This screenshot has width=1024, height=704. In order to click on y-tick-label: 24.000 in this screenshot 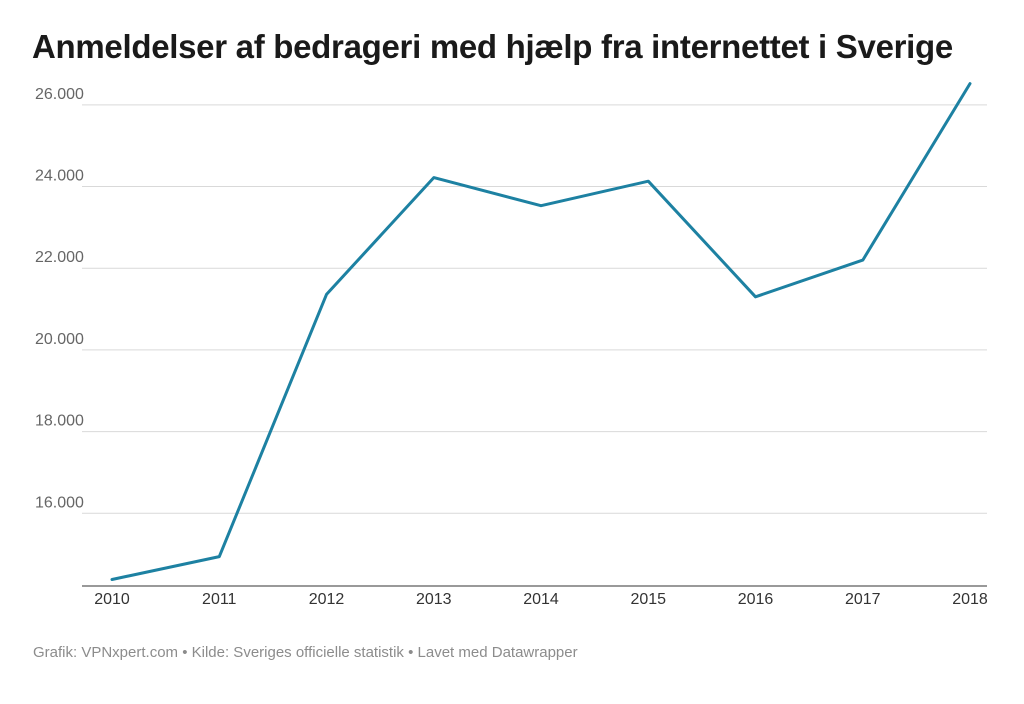, I will do `click(59, 176)`.